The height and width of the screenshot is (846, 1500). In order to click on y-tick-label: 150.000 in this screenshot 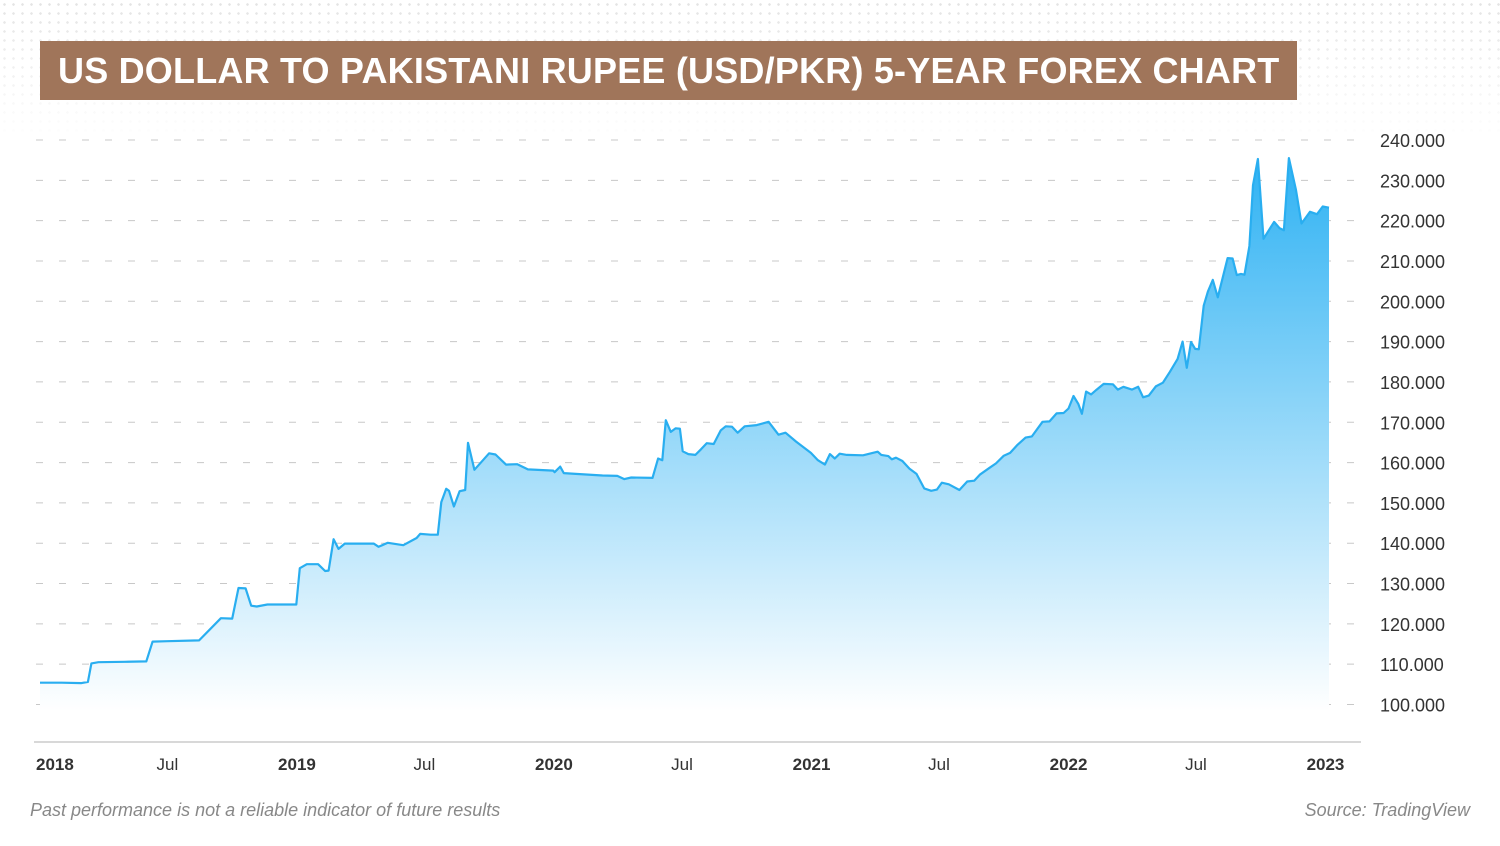, I will do `click(1412, 504)`.